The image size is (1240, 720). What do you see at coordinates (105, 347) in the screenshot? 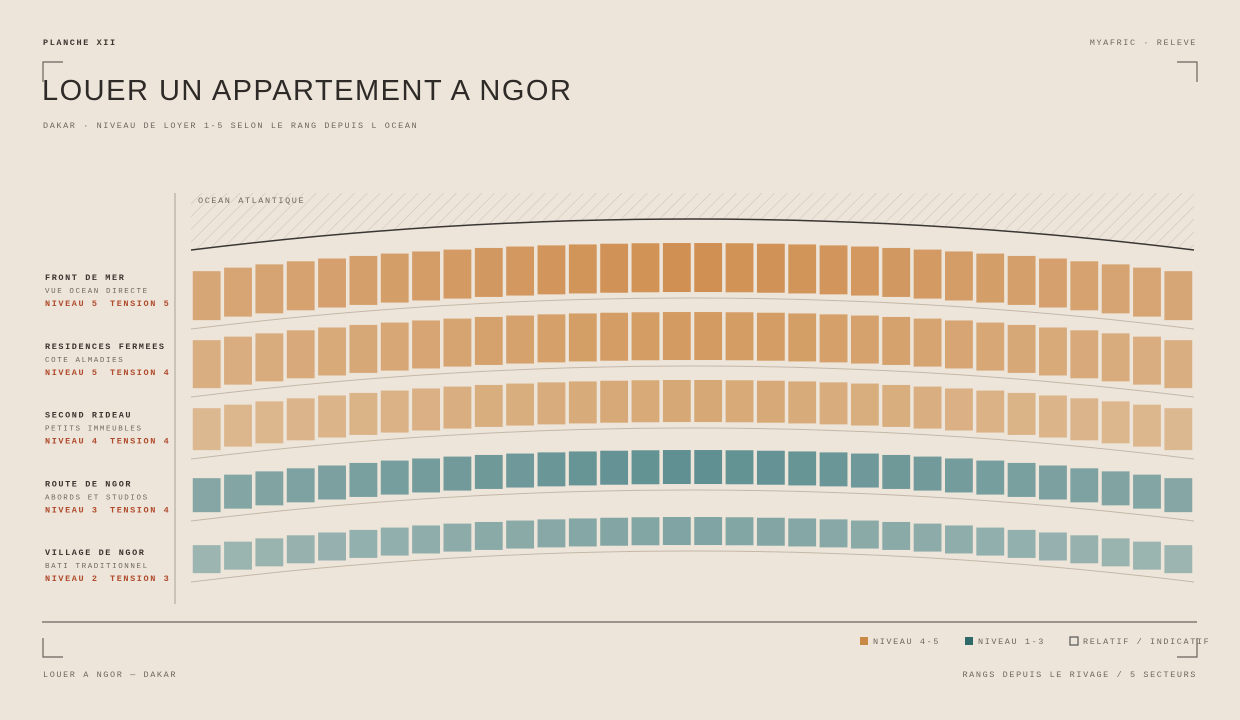
I see `row-name: RESIDENCES FERMEES` at bounding box center [105, 347].